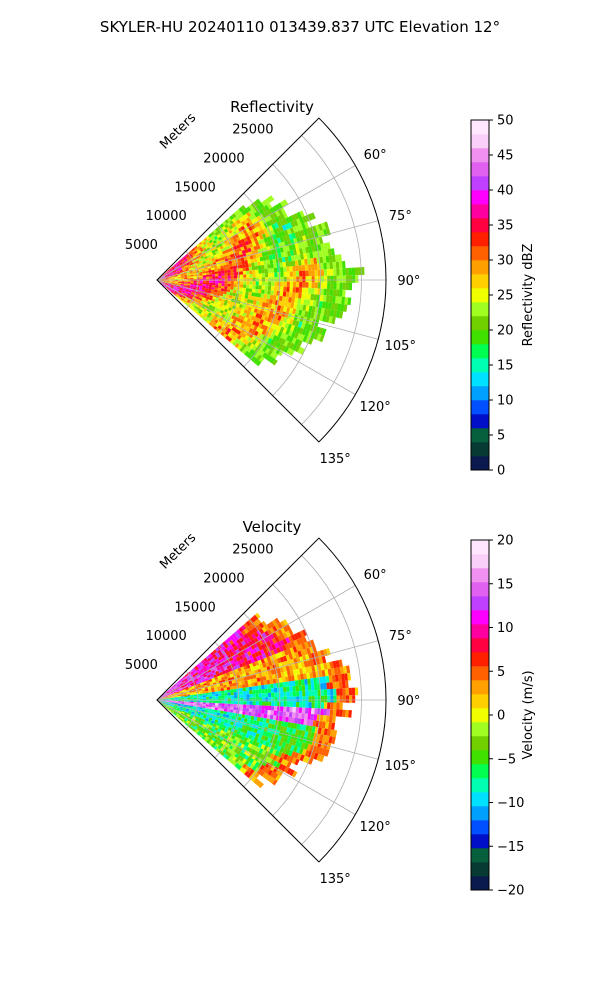 This screenshot has width=600, height=1000. What do you see at coordinates (505, 191) in the screenshot?
I see `colorbar-tick-label: 40` at bounding box center [505, 191].